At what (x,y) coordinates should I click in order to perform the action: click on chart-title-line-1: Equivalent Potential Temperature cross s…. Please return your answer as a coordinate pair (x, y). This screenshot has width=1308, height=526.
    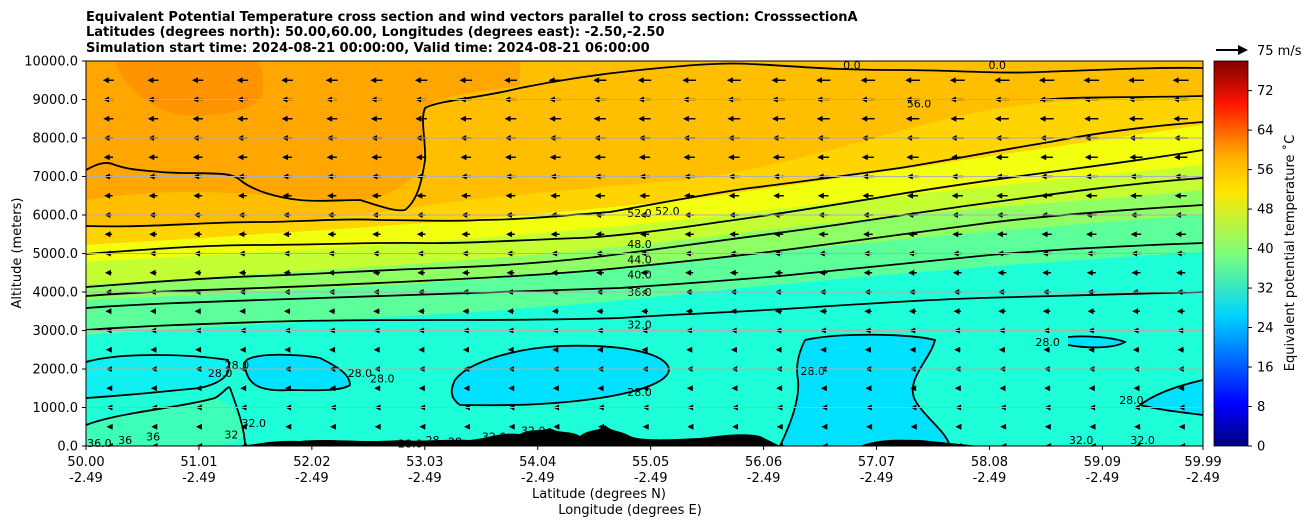
    Looking at the image, I should click on (472, 17).